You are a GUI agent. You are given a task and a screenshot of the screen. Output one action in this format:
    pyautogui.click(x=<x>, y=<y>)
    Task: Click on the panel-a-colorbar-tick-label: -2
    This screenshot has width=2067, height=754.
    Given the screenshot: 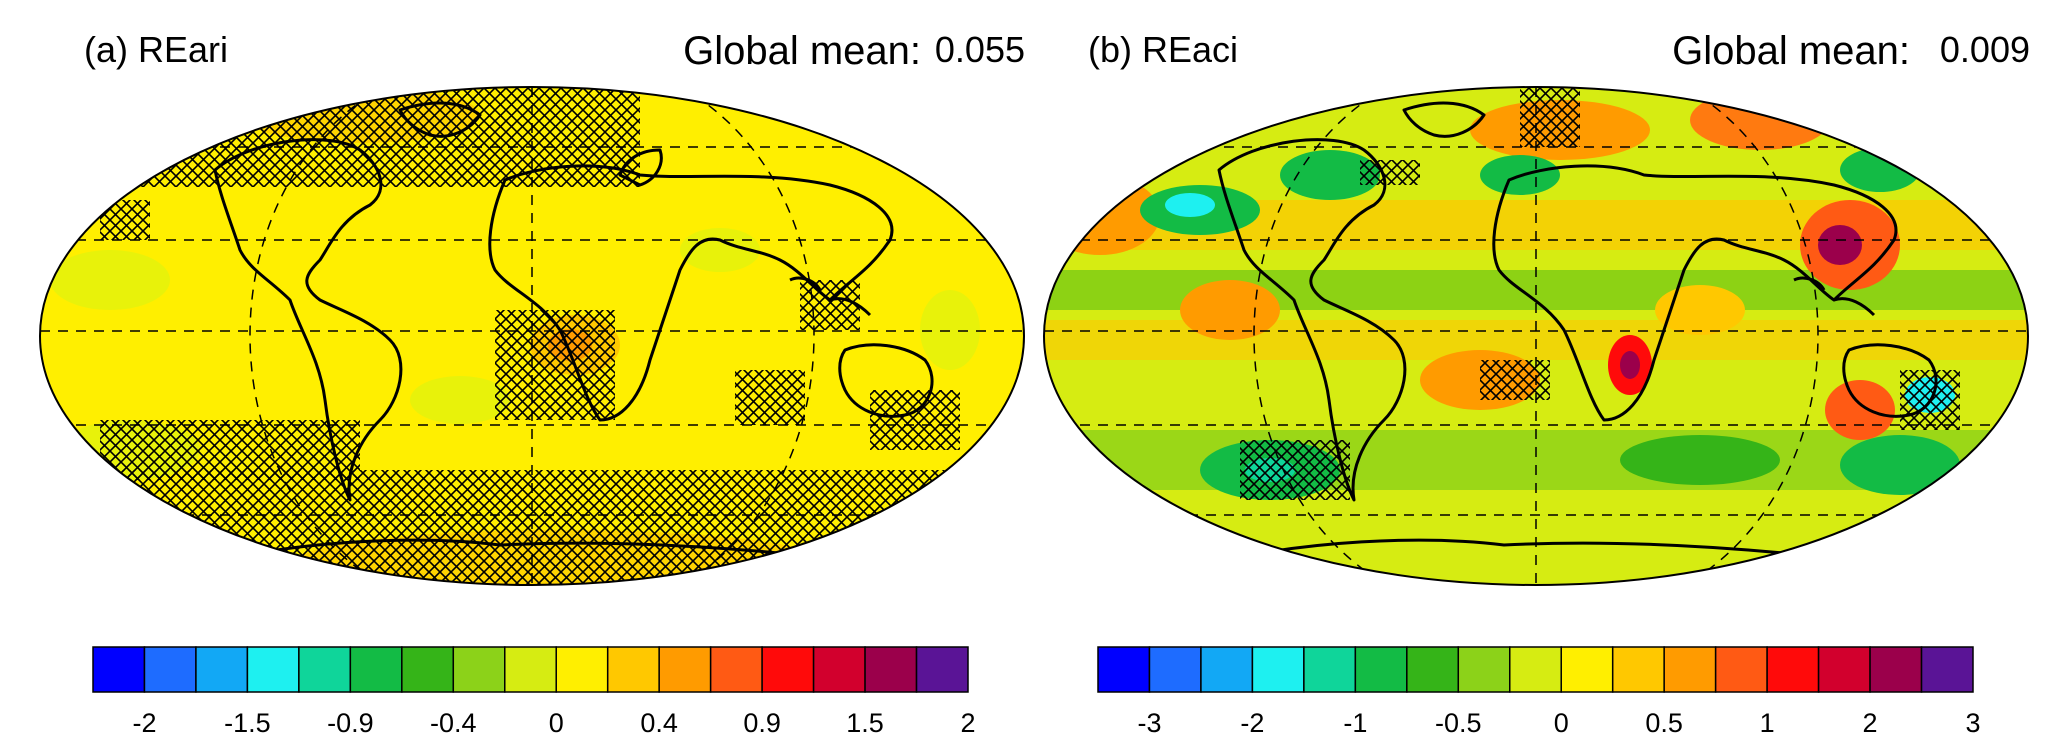 What is the action you would take?
    pyautogui.click(x=144, y=723)
    